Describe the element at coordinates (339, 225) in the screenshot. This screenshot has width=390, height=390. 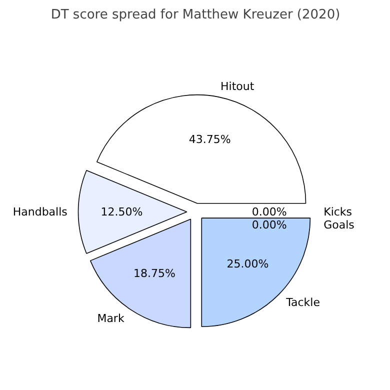
I see `category-label: Goals` at that location.